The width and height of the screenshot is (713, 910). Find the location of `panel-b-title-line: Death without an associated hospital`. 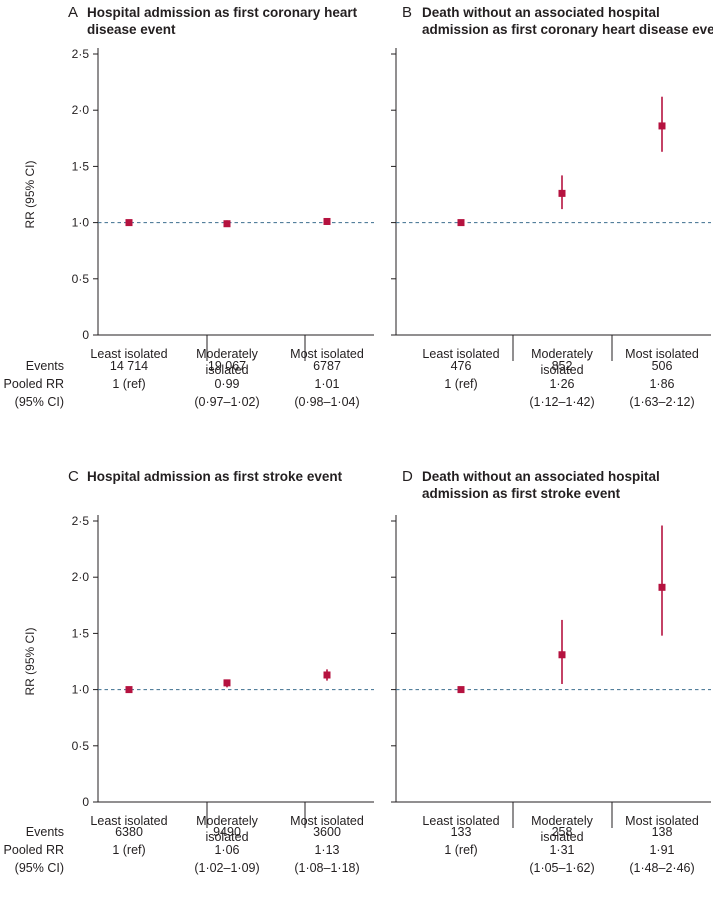

panel-b-title-line: Death without an associated hospital is located at coordinates (541, 12).